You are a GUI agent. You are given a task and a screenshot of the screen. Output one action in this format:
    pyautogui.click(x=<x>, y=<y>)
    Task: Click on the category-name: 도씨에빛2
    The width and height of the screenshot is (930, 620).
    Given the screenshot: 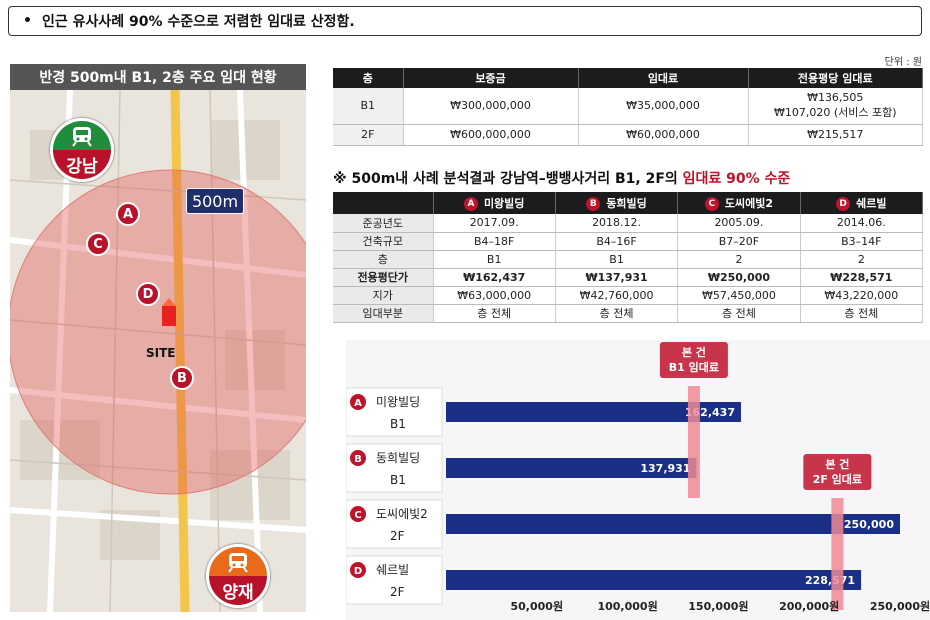 What is the action you would take?
    pyautogui.click(x=402, y=514)
    